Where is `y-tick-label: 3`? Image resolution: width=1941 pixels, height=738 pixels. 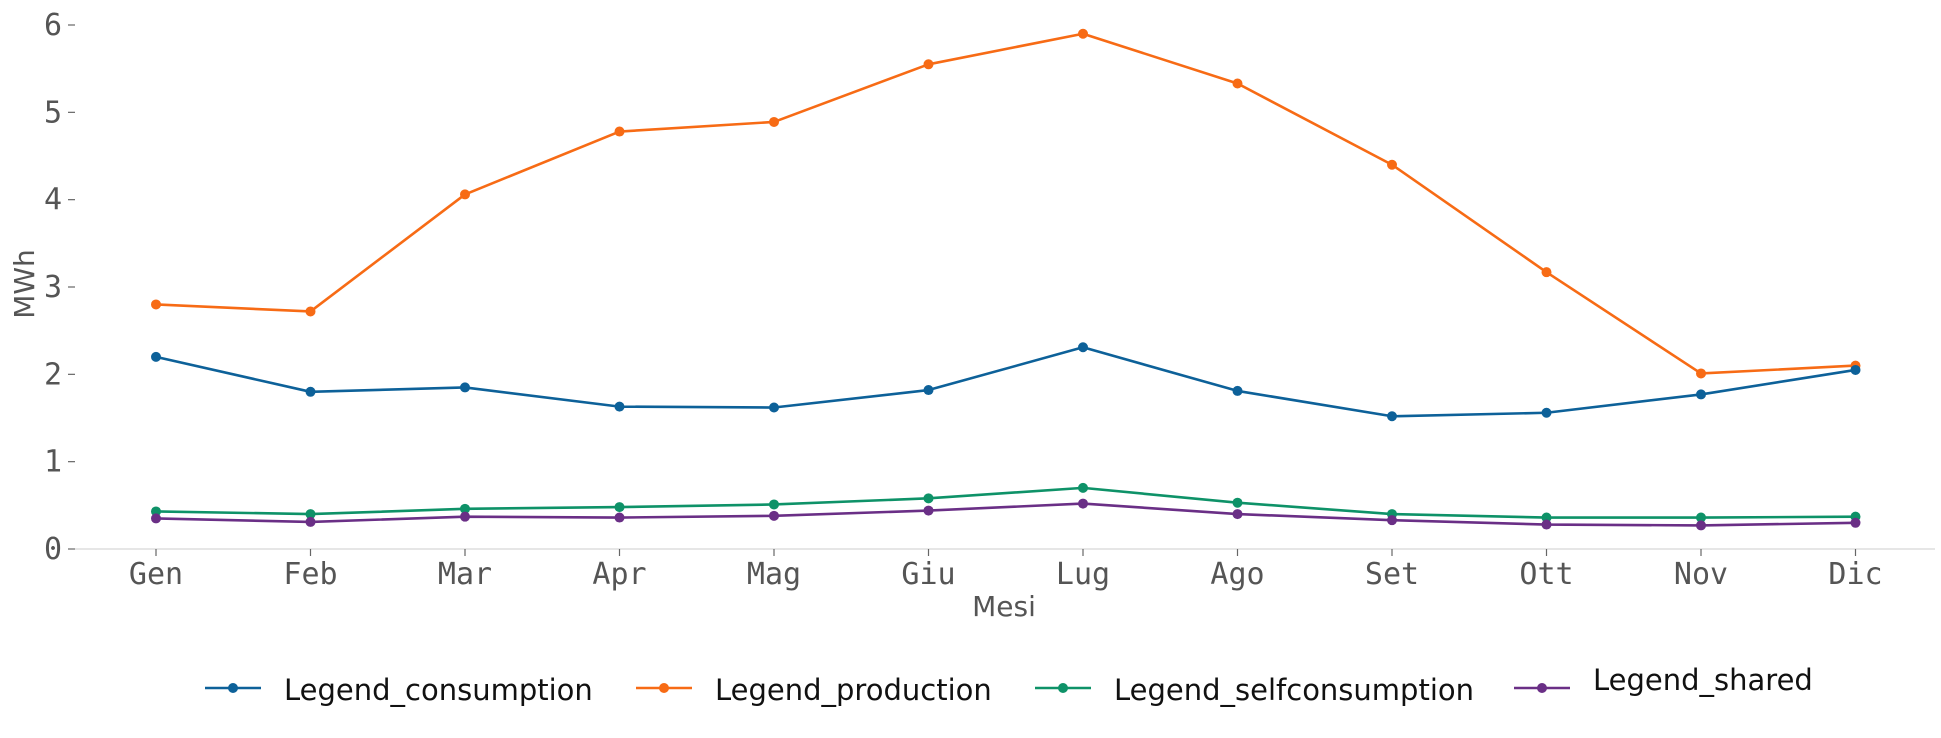
y-tick-label: 3 is located at coordinates (53, 287).